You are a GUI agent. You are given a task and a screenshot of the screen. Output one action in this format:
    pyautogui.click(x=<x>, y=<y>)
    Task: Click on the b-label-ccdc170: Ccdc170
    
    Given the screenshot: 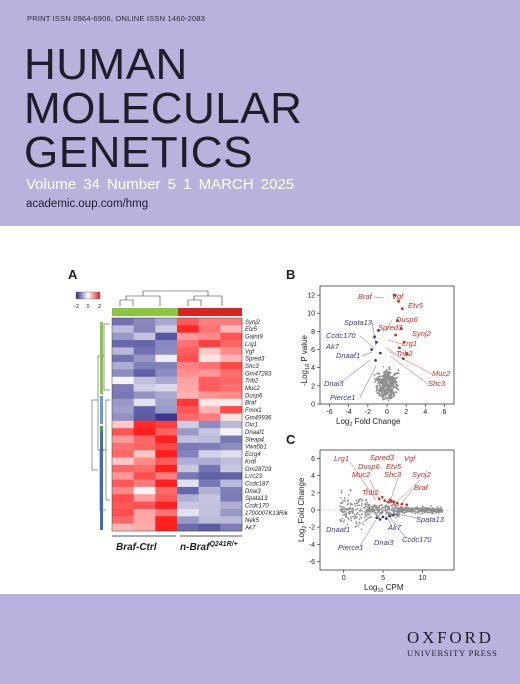 What is the action you would take?
    pyautogui.click(x=341, y=335)
    